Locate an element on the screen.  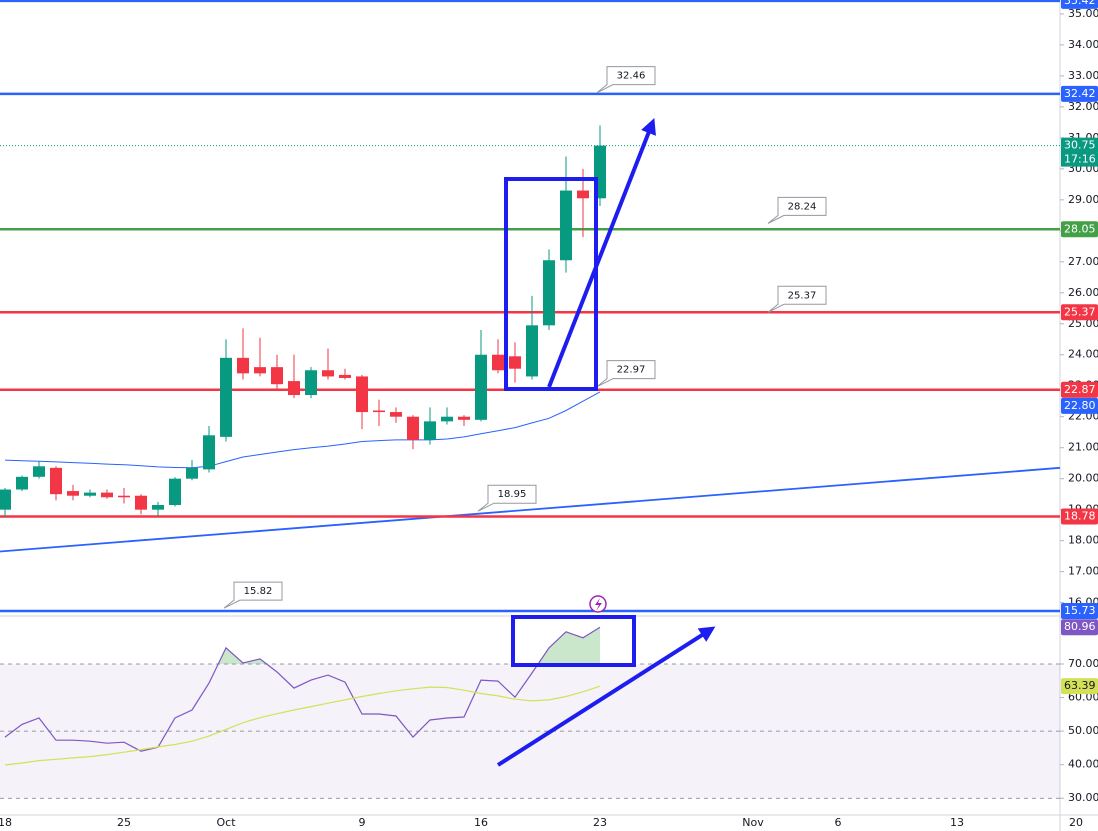
y-tick-label: 33.00 is located at coordinates (1083, 75).